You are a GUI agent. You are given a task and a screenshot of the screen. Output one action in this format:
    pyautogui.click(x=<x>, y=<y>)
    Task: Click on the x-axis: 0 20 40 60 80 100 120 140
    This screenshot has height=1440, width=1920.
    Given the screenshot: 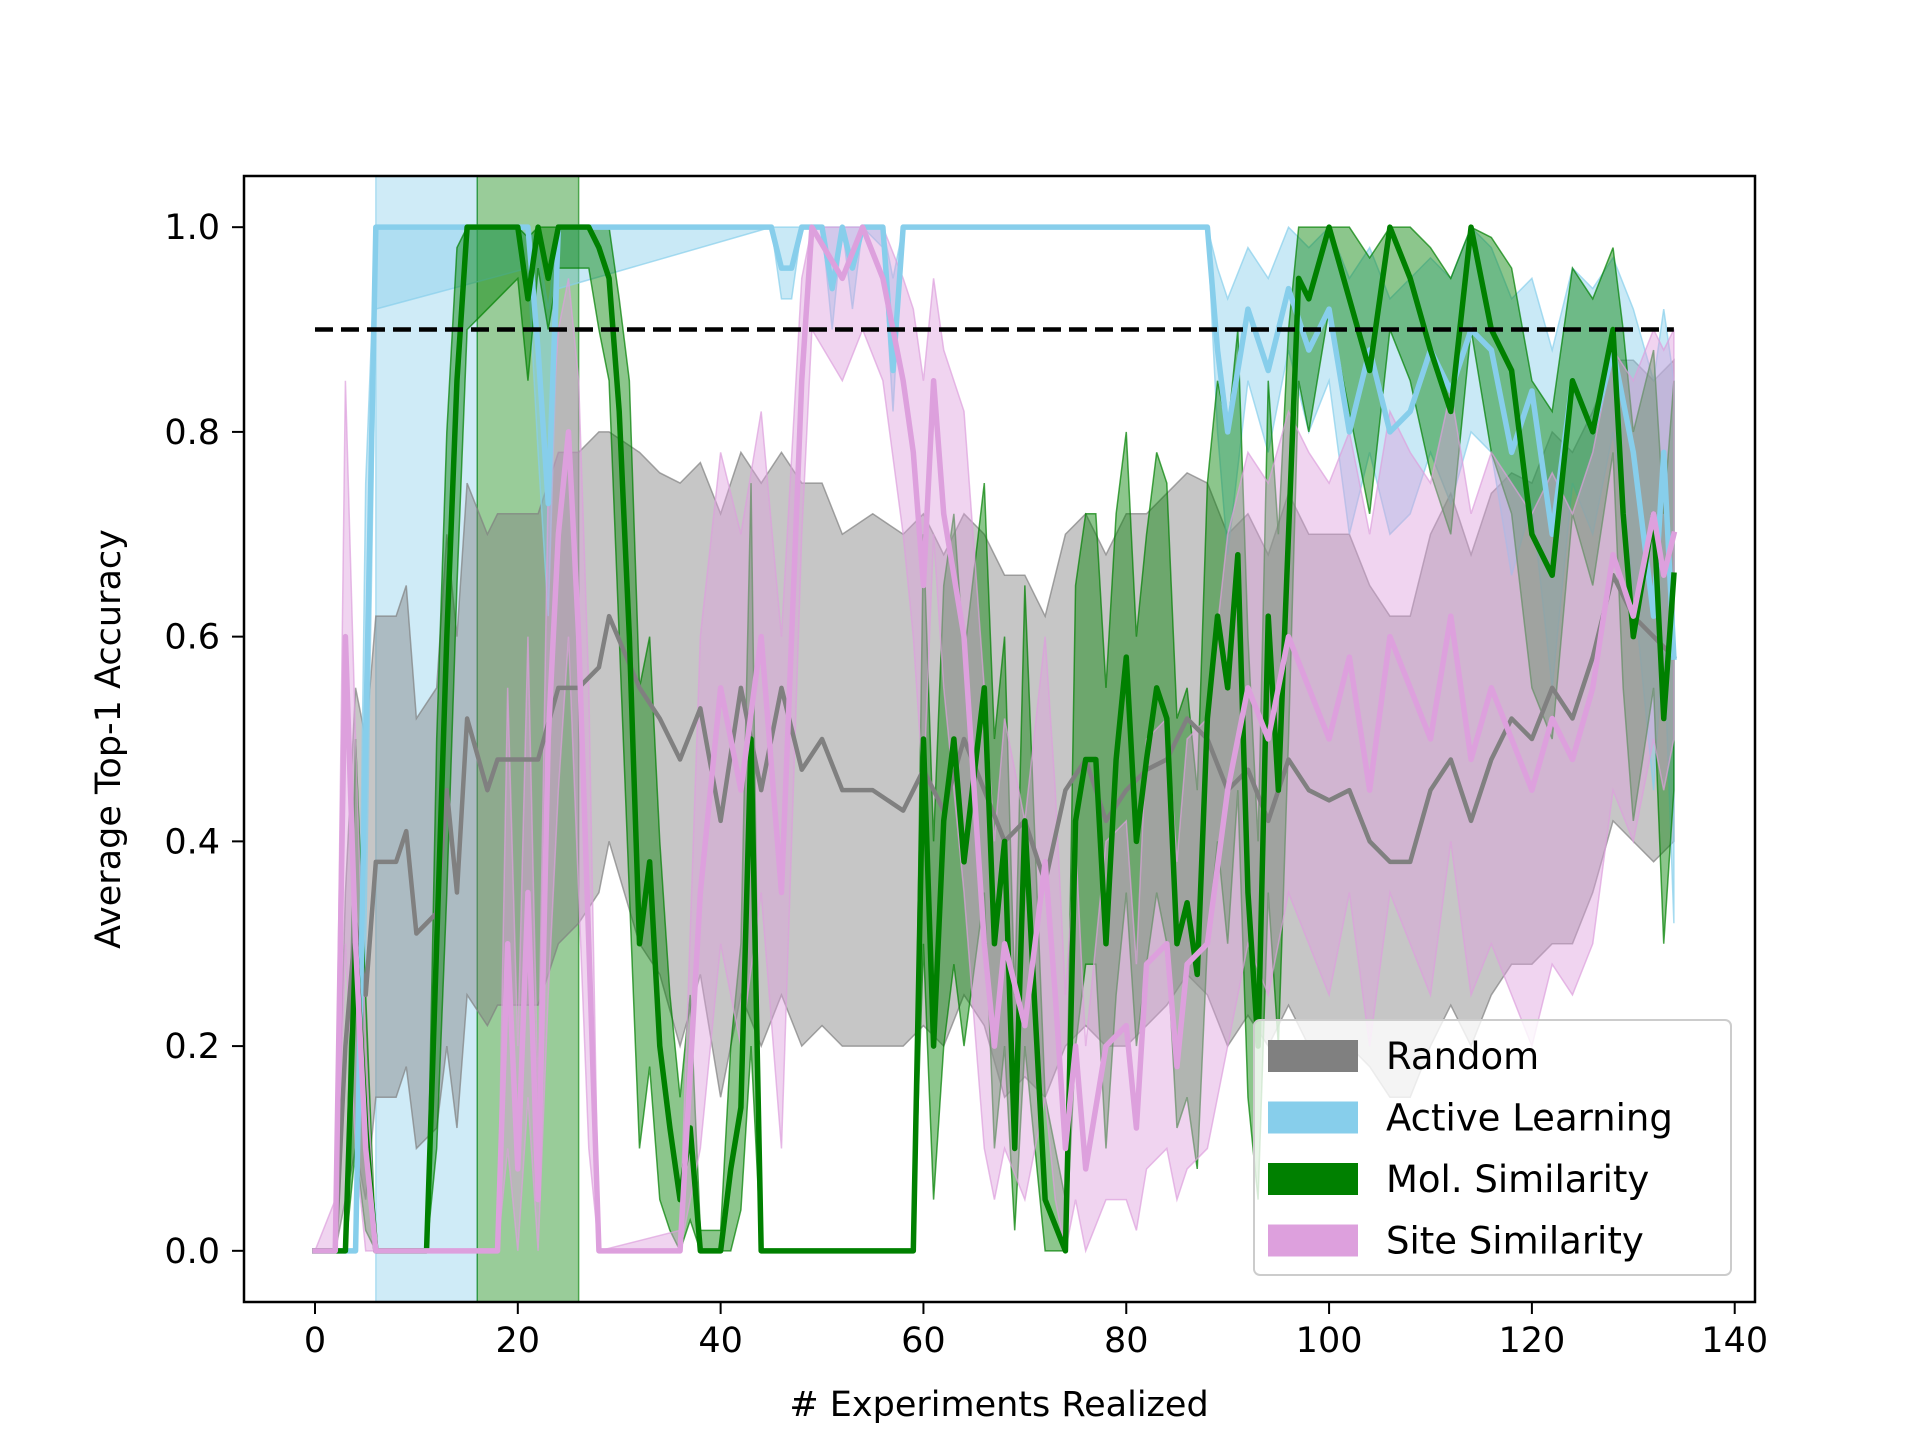 What is the action you would take?
    pyautogui.click(x=1036, y=1331)
    